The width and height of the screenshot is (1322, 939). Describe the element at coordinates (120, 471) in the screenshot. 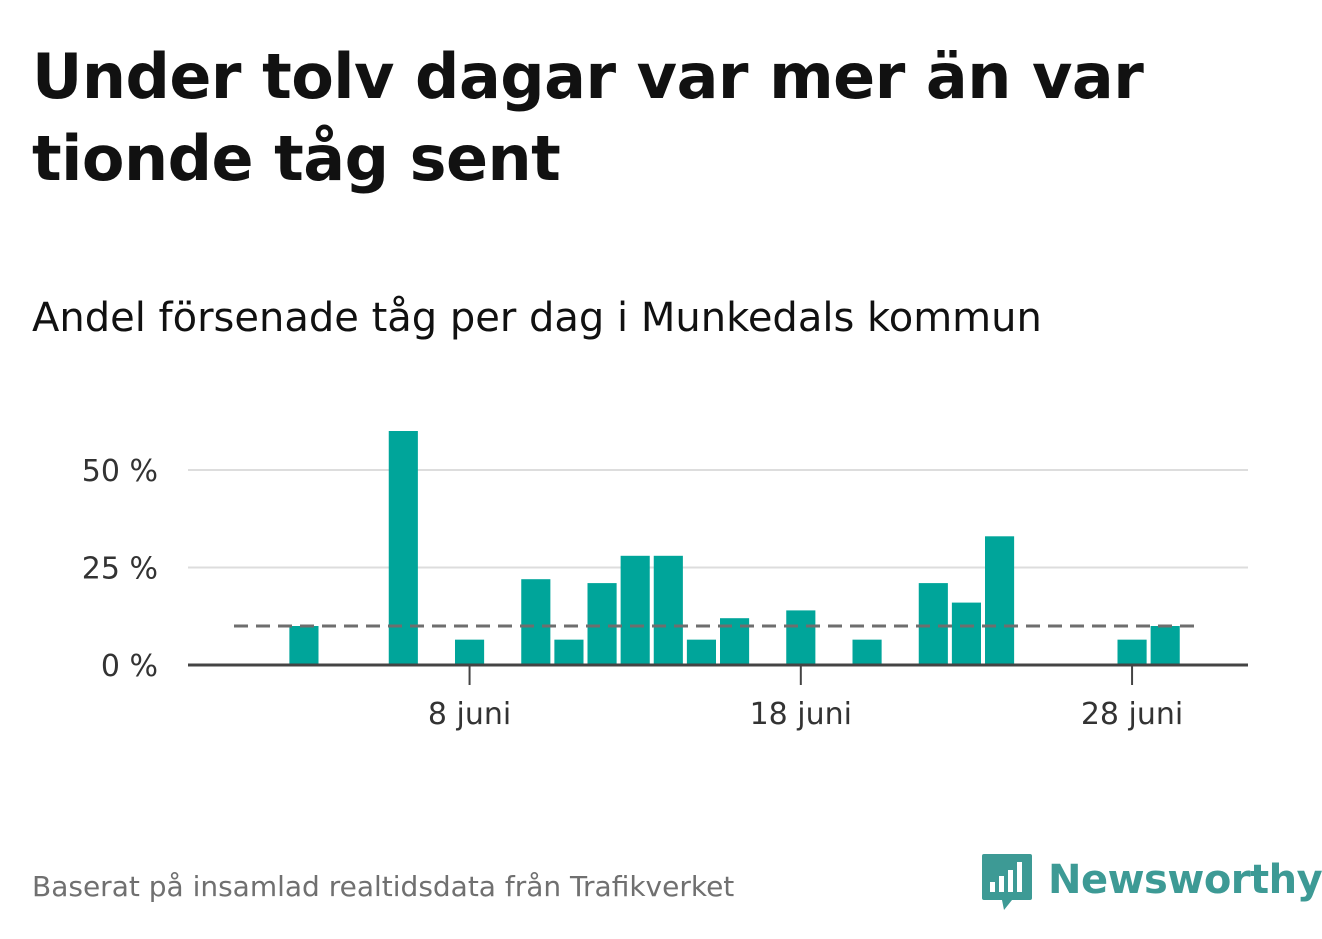

I see `y-tick-label-2: 50 %` at that location.